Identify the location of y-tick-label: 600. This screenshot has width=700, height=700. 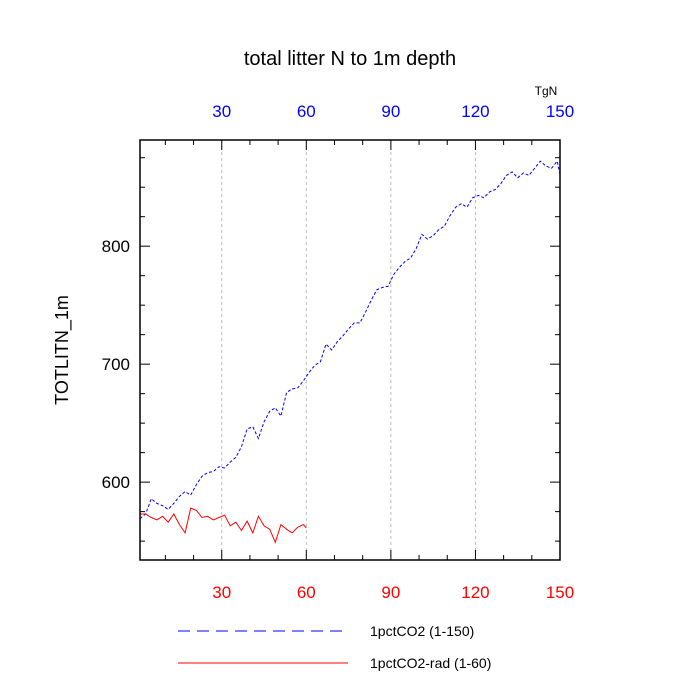
(116, 482).